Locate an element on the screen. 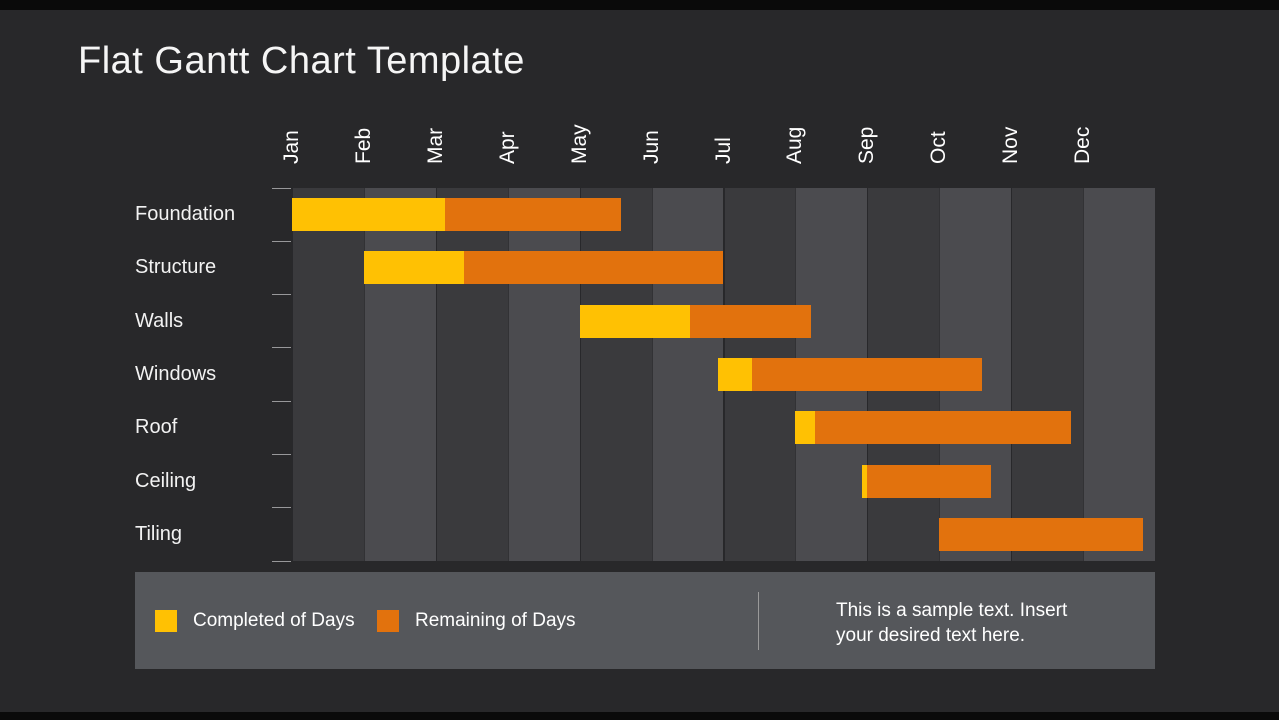 The width and height of the screenshot is (1279, 720). month-column-feb is located at coordinates (399, 374).